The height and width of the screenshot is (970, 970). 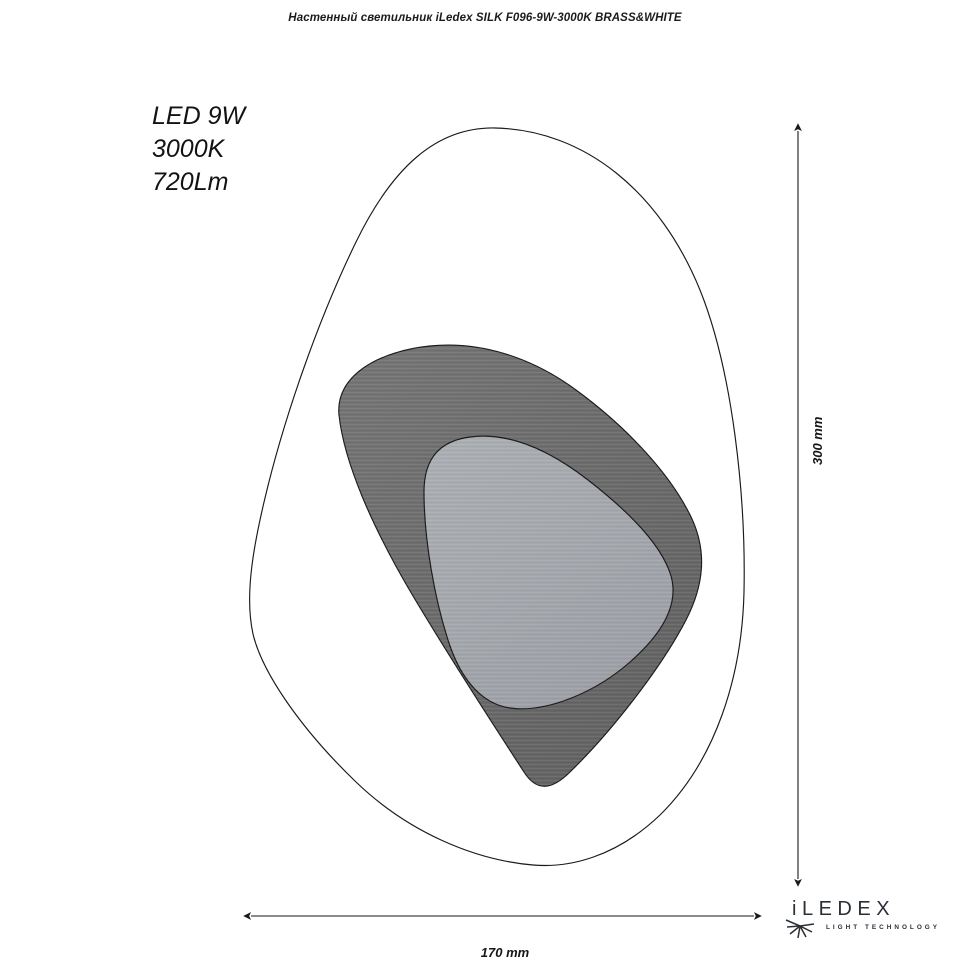 I want to click on lamp-inner-petal, so click(x=548, y=572).